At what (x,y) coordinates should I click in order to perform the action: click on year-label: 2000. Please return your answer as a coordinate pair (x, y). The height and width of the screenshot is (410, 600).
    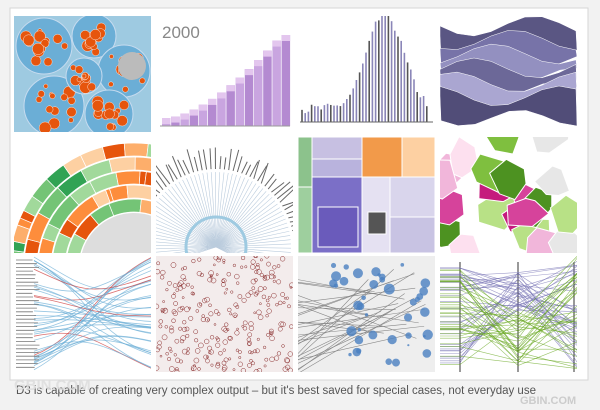
    Looking at the image, I should click on (181, 32).